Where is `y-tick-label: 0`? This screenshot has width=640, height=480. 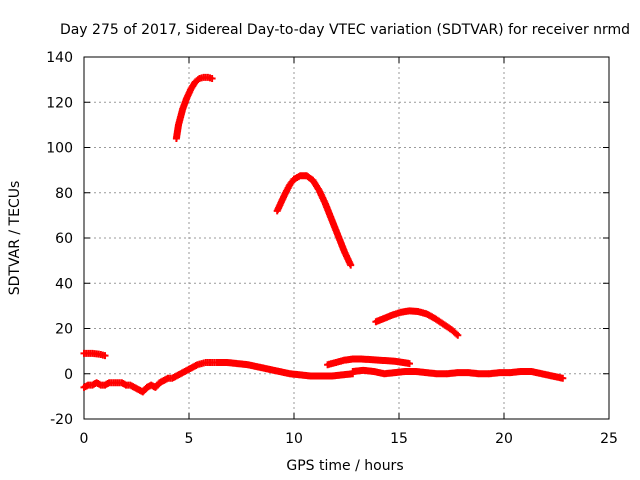 y-tick-label: 0 is located at coordinates (68, 375).